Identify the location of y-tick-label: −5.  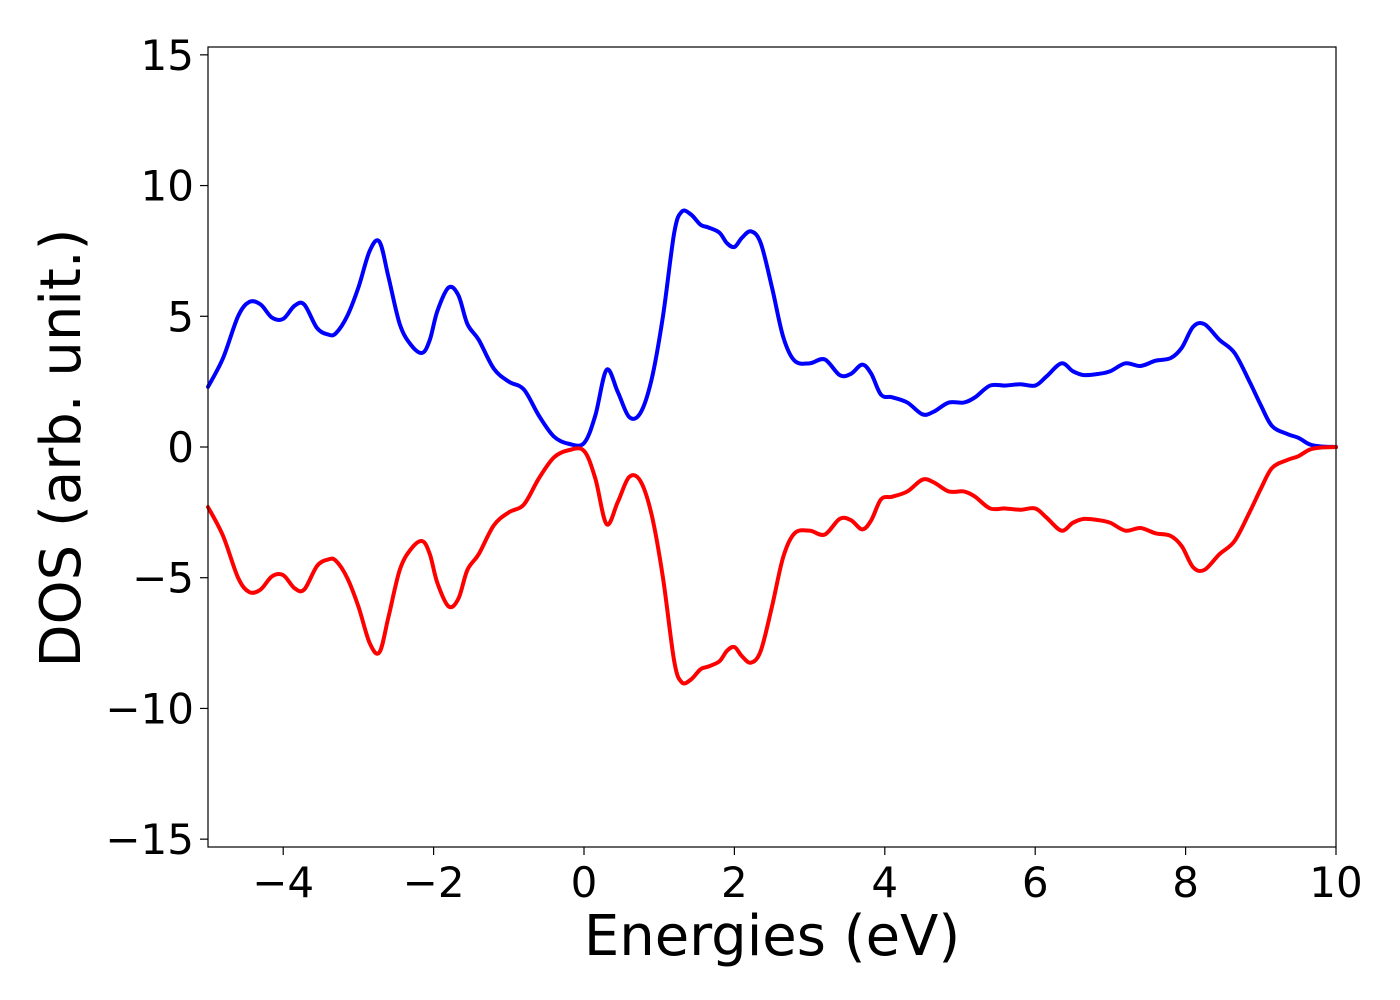
(163, 578).